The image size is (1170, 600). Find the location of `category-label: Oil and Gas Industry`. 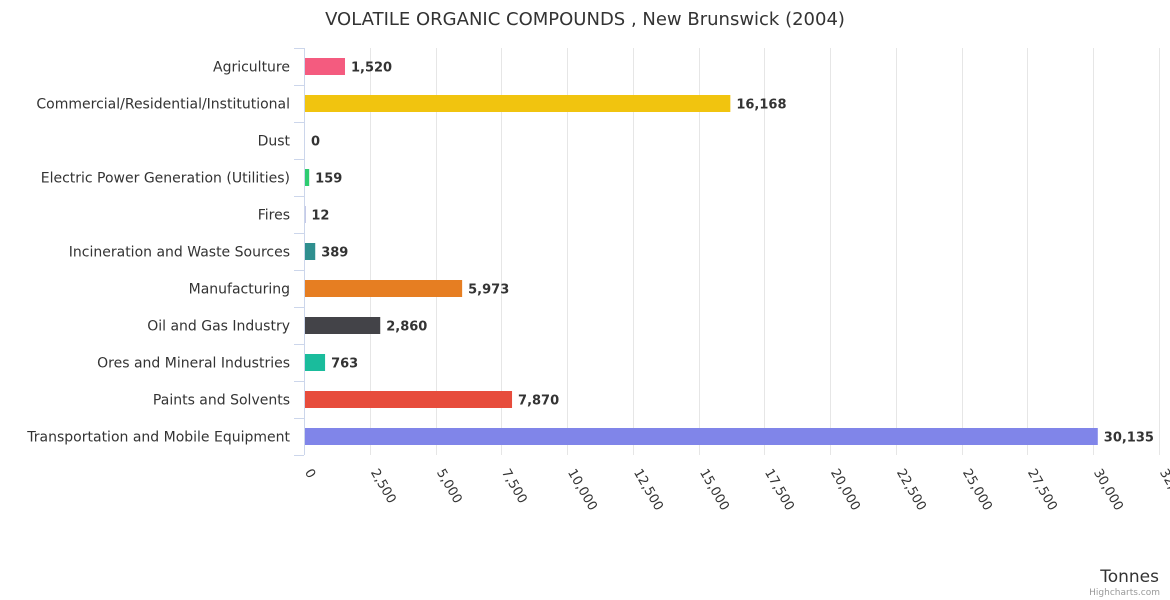

category-label: Oil and Gas Industry is located at coordinates (218, 327).